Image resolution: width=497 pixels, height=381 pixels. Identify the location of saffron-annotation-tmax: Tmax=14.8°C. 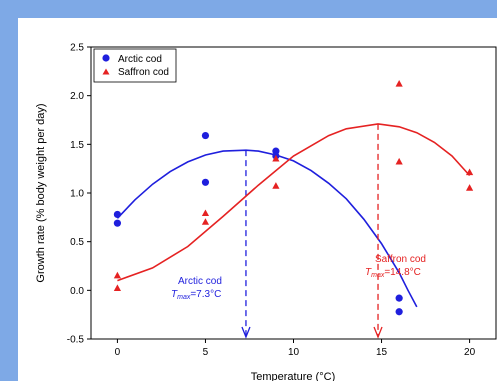
(393, 273).